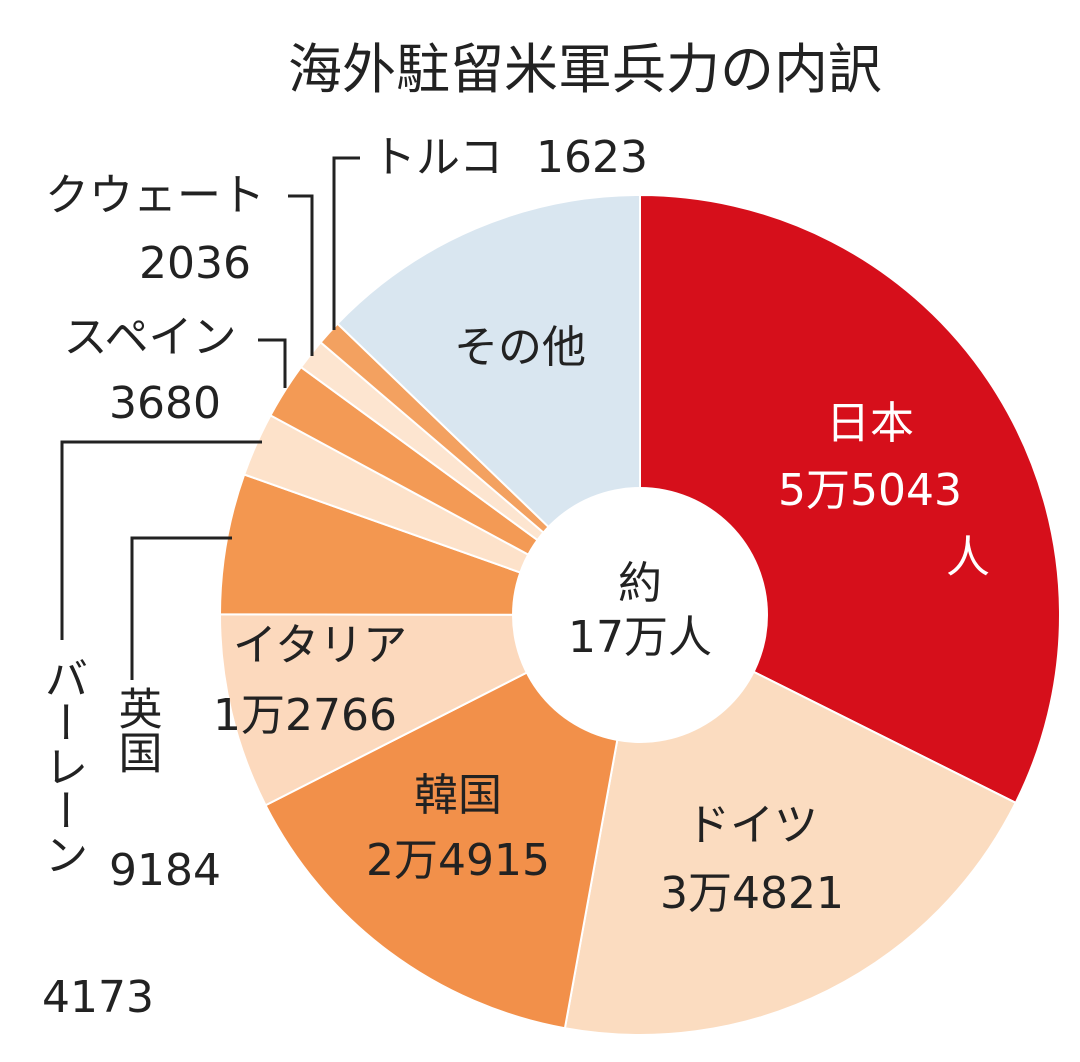 This screenshot has height=1062, width=1080. I want to click on center-hole, so click(640, 615).